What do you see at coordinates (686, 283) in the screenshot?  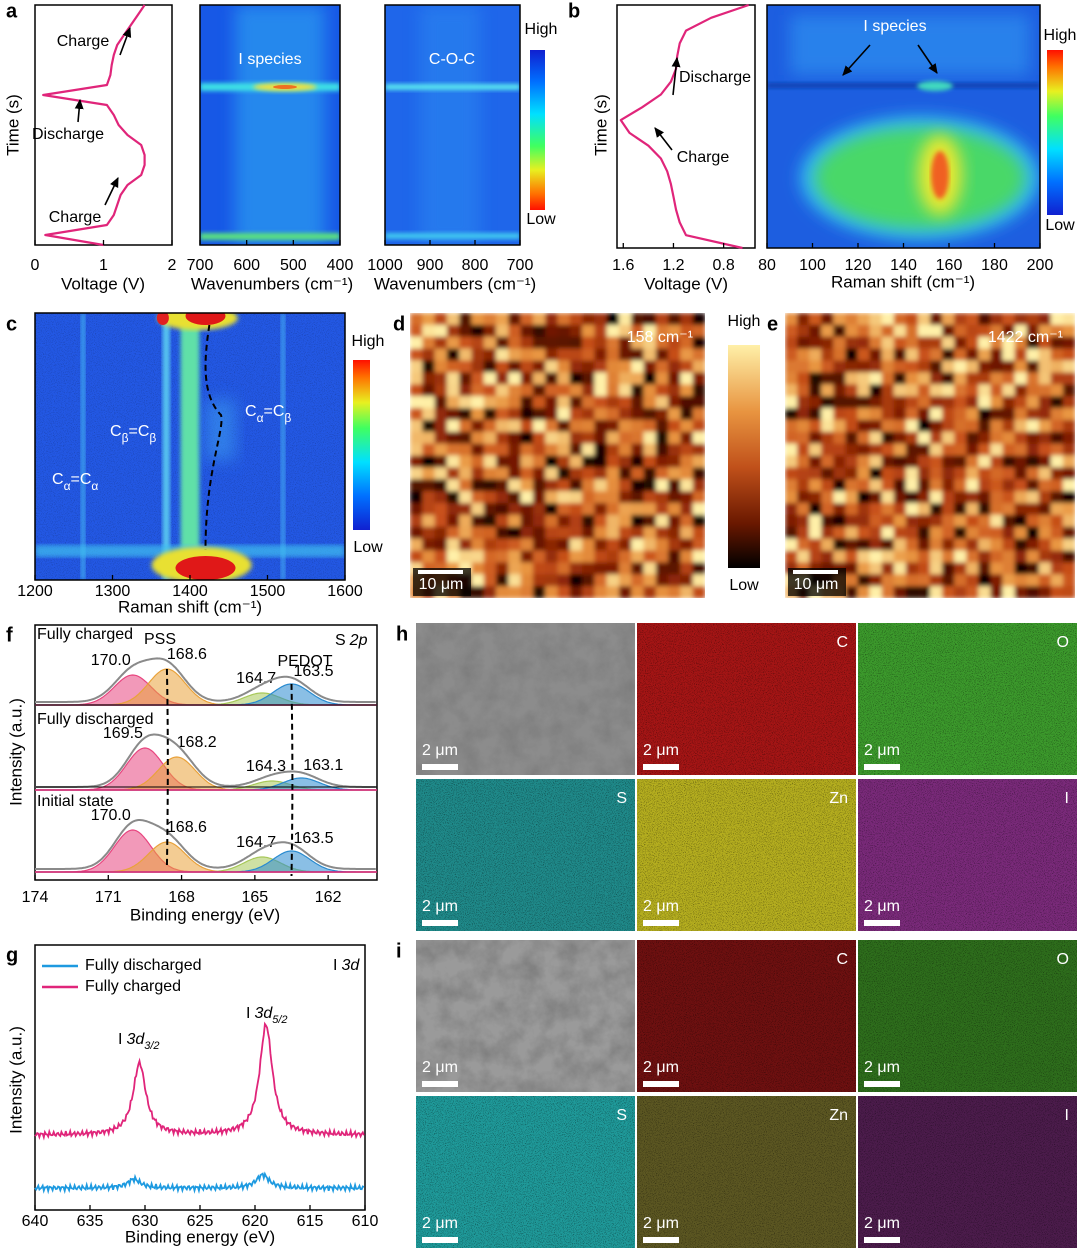 I see `x-axis-label: Voltage (V)` at bounding box center [686, 283].